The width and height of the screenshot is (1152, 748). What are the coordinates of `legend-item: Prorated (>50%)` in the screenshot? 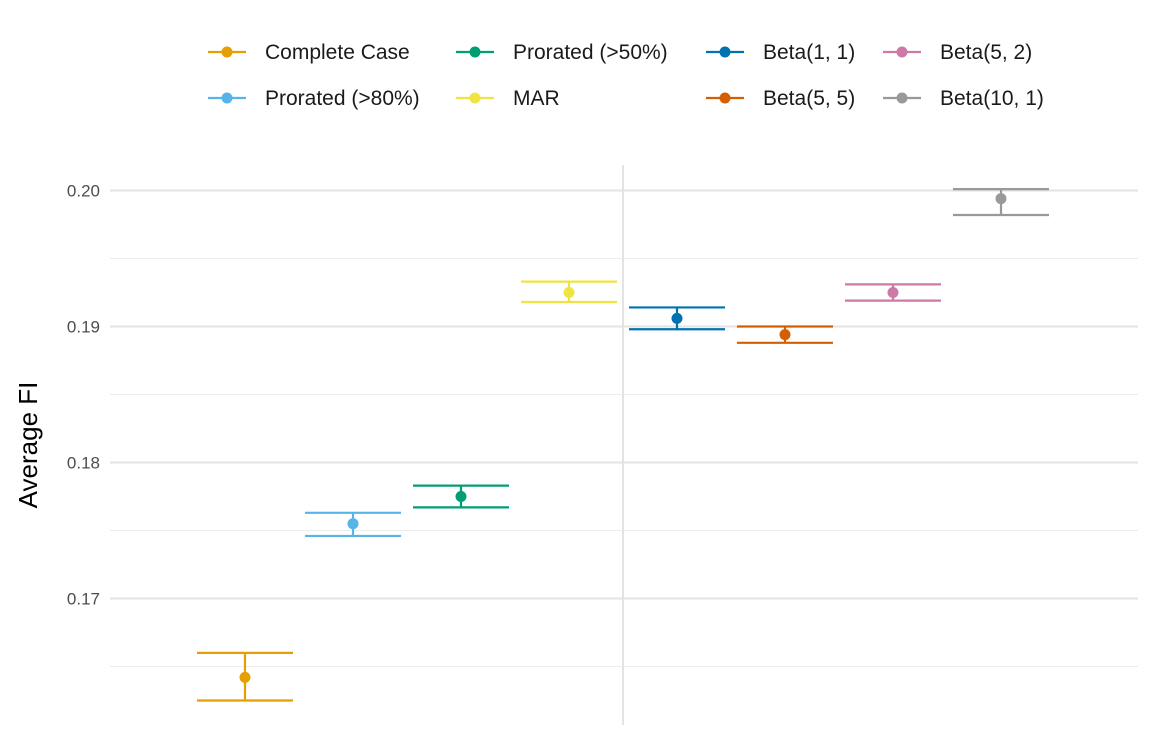 It's located at (562, 52).